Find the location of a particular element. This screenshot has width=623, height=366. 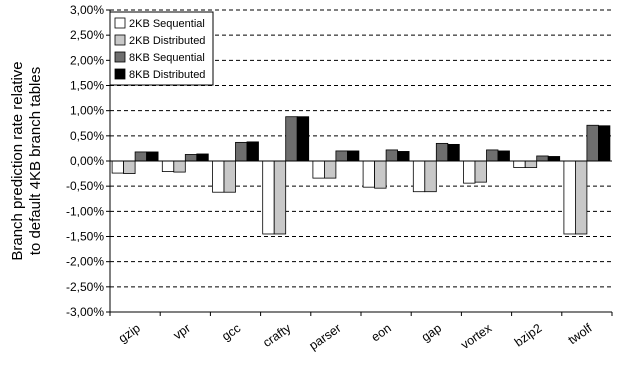

bar-gcc-2kb-sequential is located at coordinates (218, 176).